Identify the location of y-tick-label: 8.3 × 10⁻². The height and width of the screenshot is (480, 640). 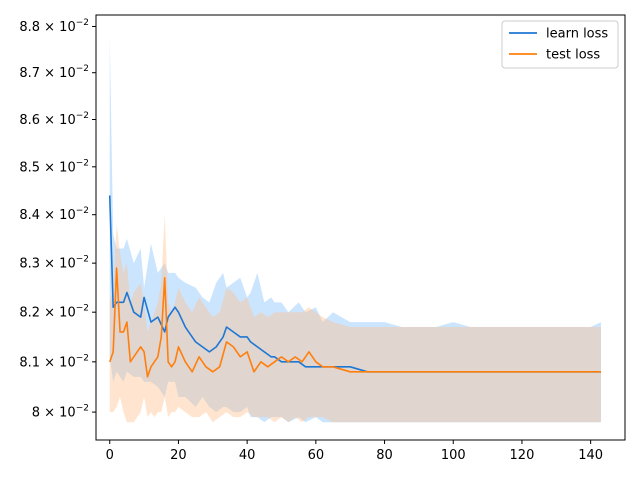
(54, 263).